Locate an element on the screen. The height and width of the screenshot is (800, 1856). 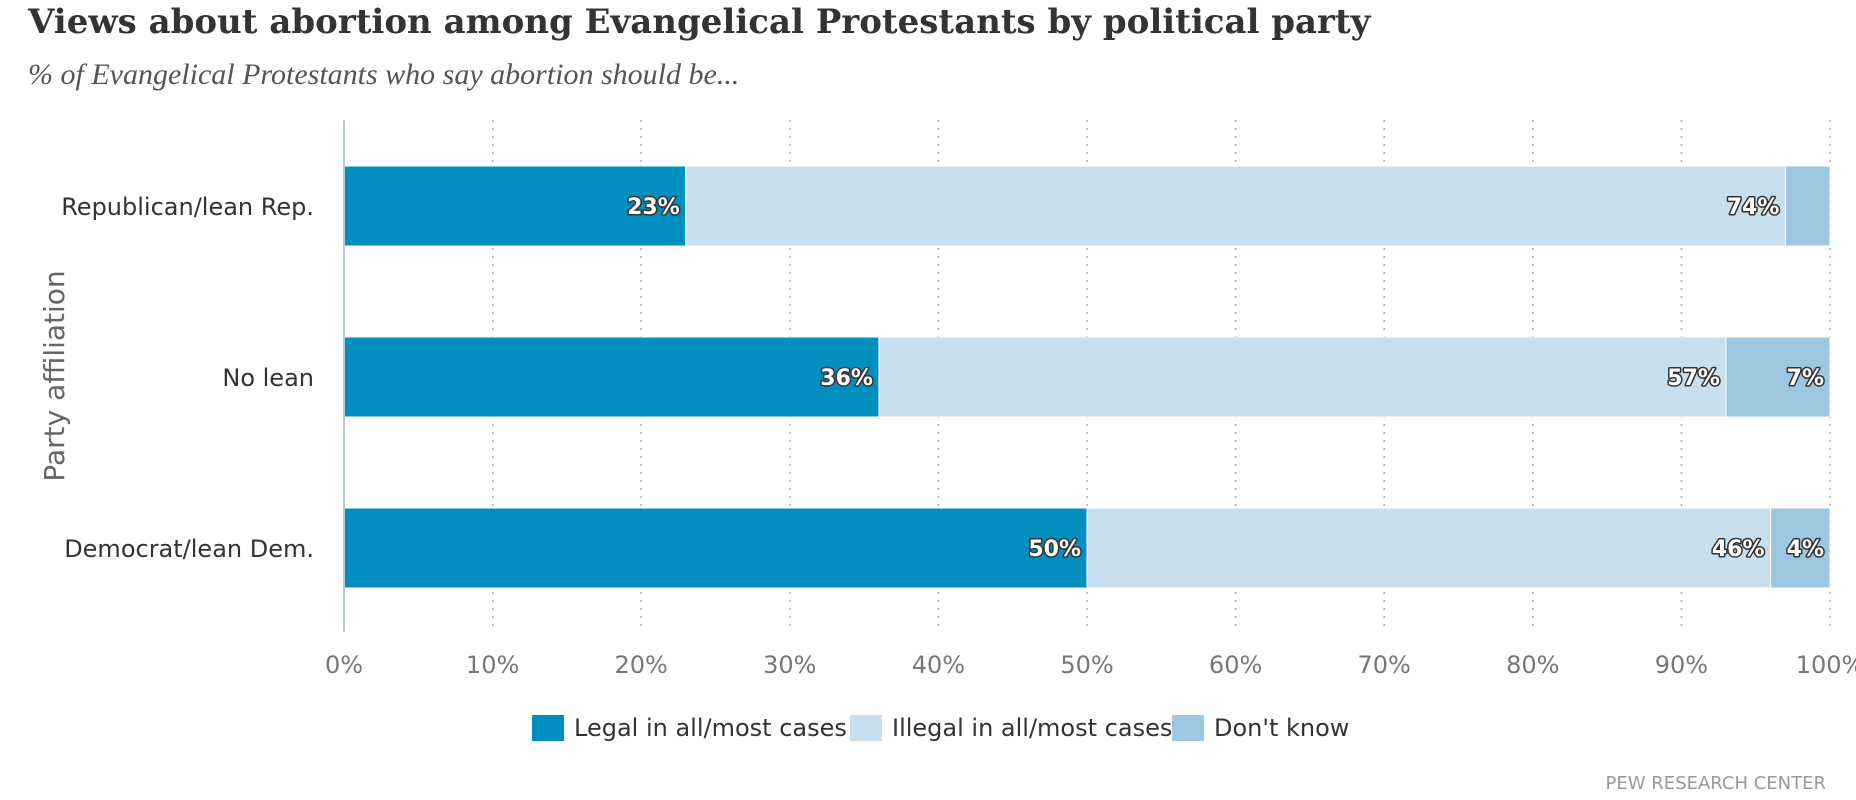
x-tick-label: 90% is located at coordinates (1681, 665).